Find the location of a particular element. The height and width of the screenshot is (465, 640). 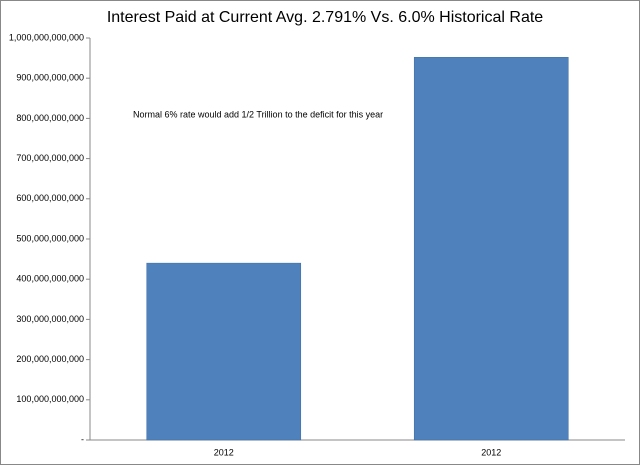

y-tick-label: 600,000,000,000 is located at coordinates (50, 198).